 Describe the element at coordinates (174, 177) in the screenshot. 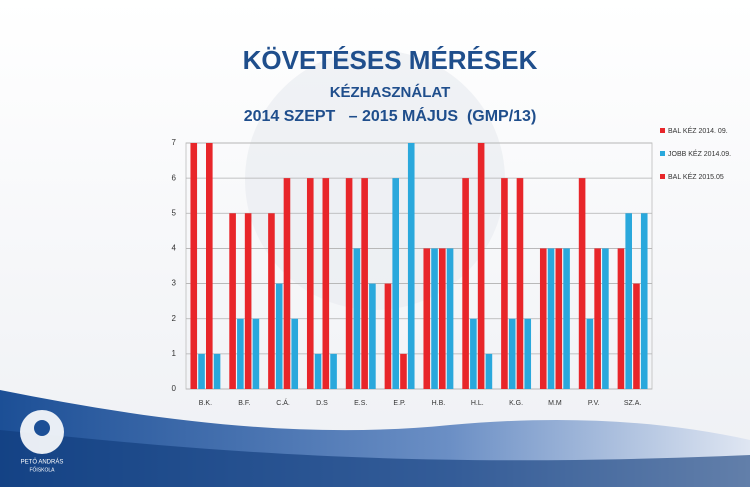

I see `y-tick-label: 6` at that location.